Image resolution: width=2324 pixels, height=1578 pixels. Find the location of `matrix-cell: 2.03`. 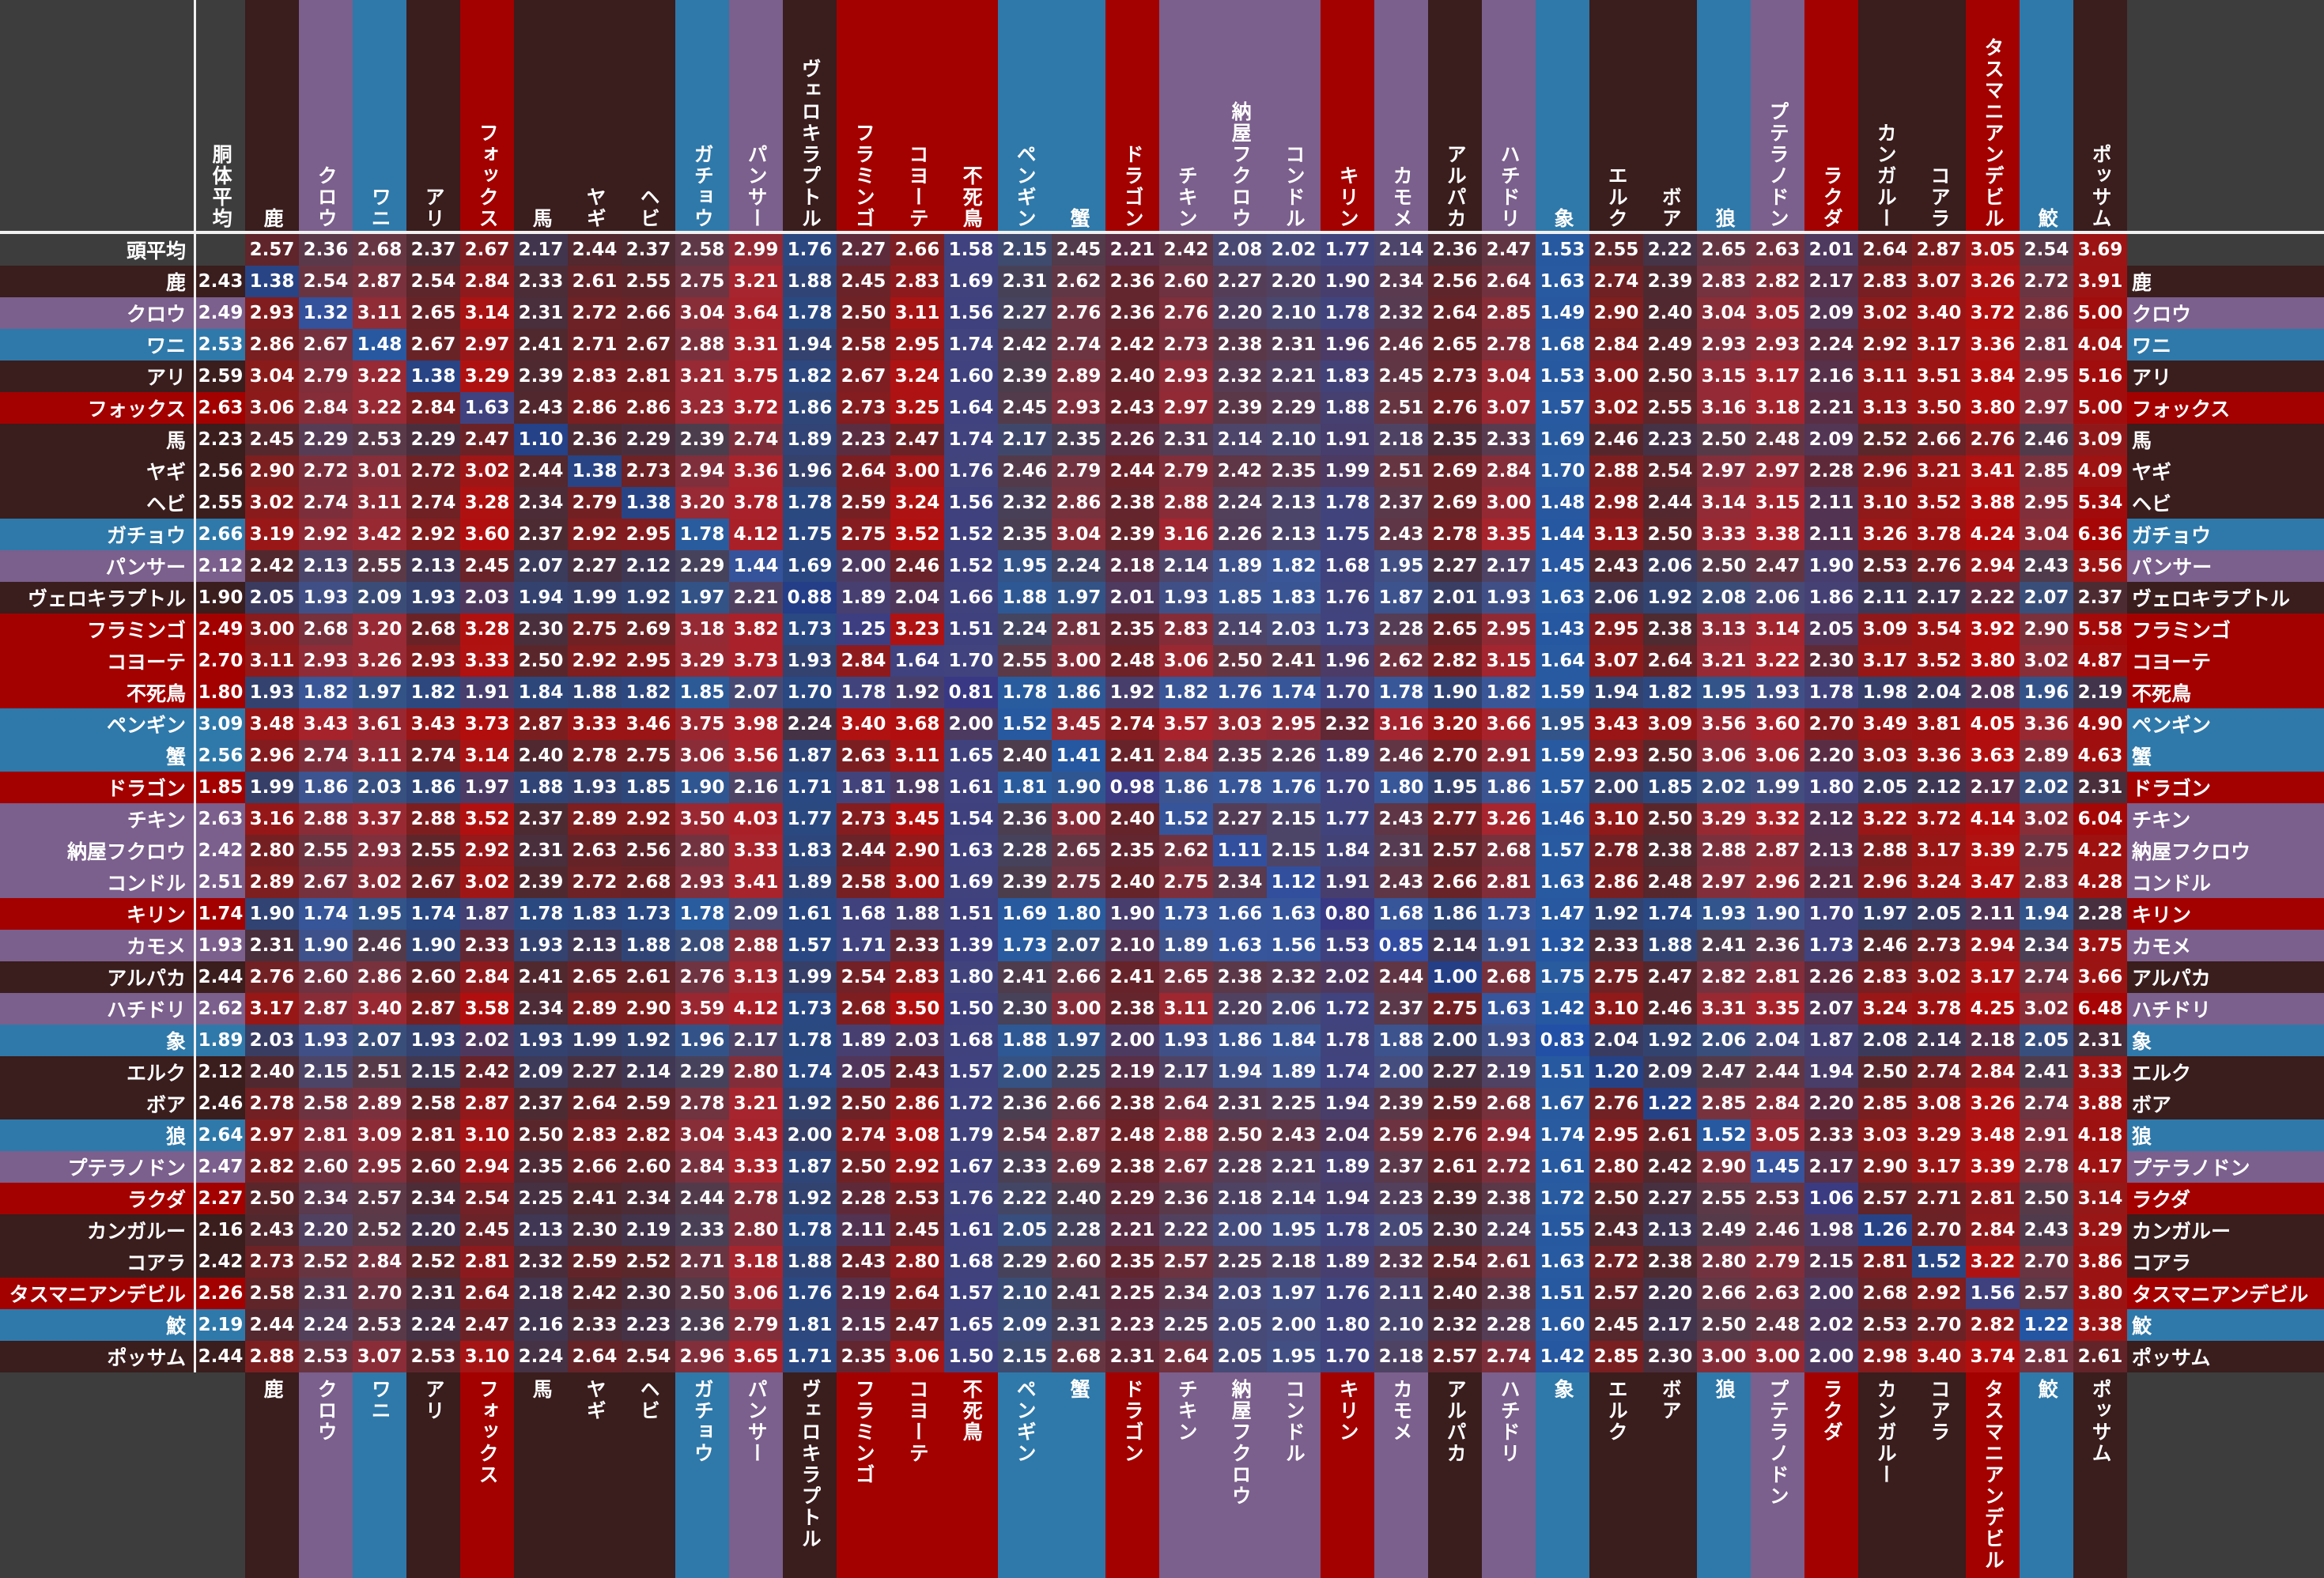

matrix-cell: 2.03 is located at coordinates (487, 597).